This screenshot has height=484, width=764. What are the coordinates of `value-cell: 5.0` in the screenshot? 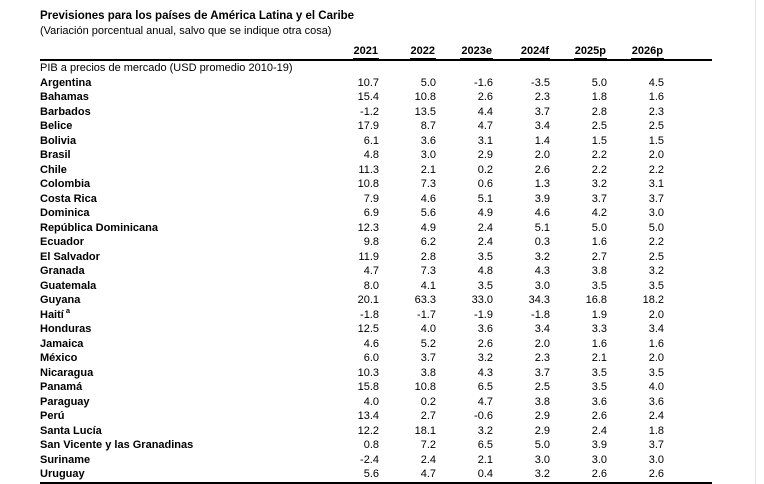 It's located at (542, 445).